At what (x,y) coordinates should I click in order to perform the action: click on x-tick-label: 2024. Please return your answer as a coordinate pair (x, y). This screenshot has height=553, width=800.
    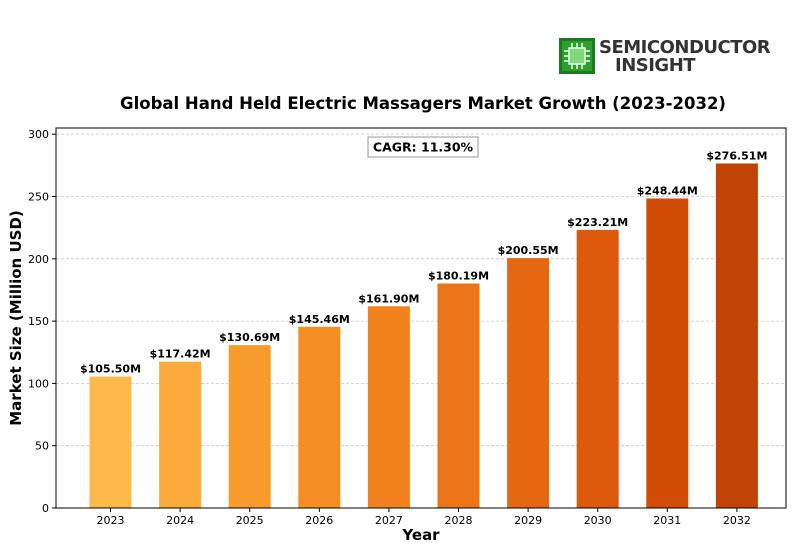
    Looking at the image, I should click on (180, 520).